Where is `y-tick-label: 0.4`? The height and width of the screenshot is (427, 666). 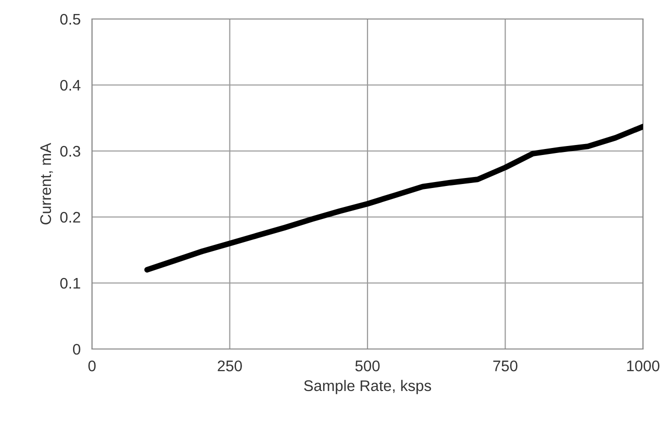
y-tick-label: 0.4 is located at coordinates (70, 85).